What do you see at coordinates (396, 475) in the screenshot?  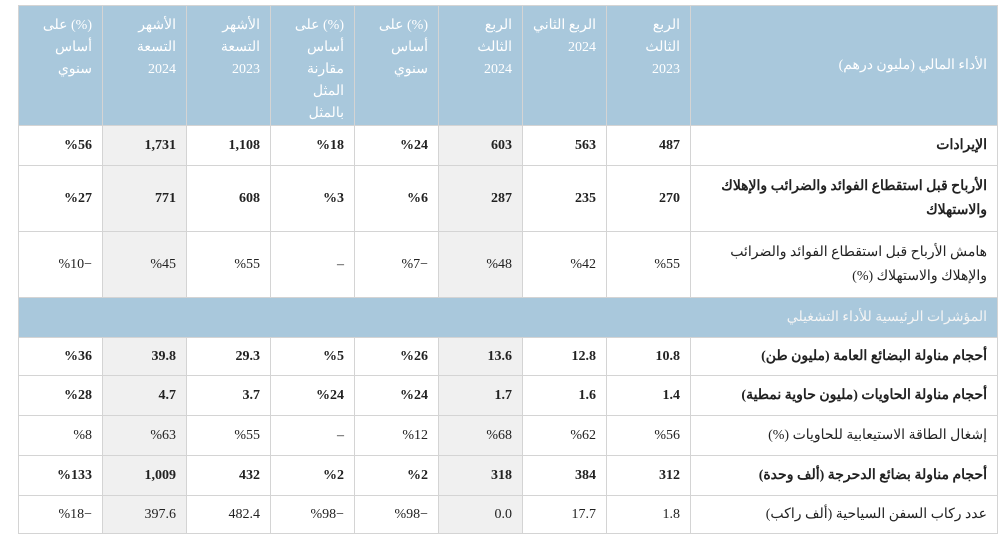 I see `value-cell: %2` at bounding box center [396, 475].